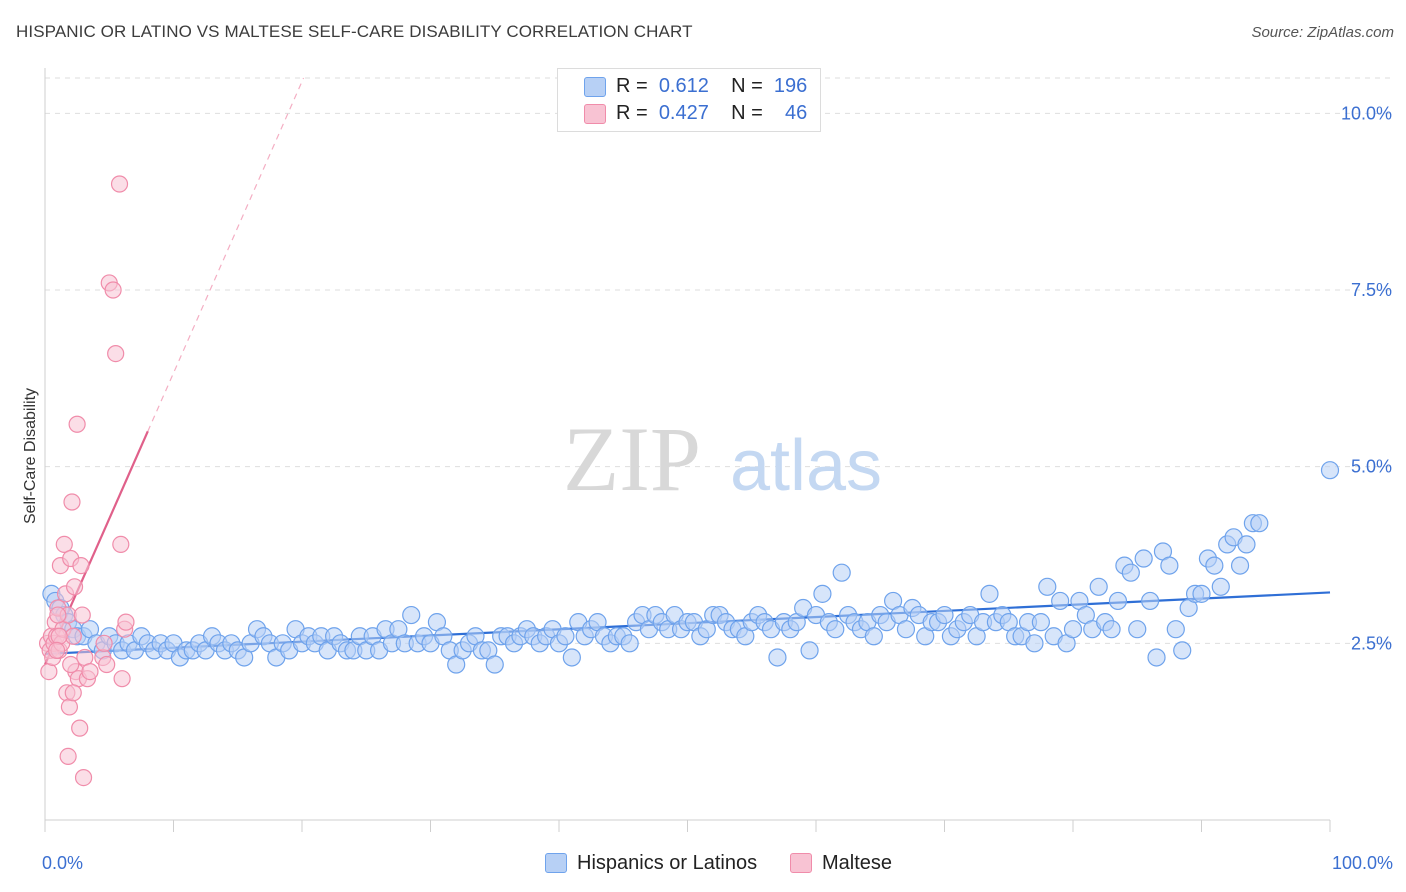 The height and width of the screenshot is (892, 1406). I want to click on correlation-legend: R = 0.612 N = 196 R = 0.427 N = 46, so click(689, 100).